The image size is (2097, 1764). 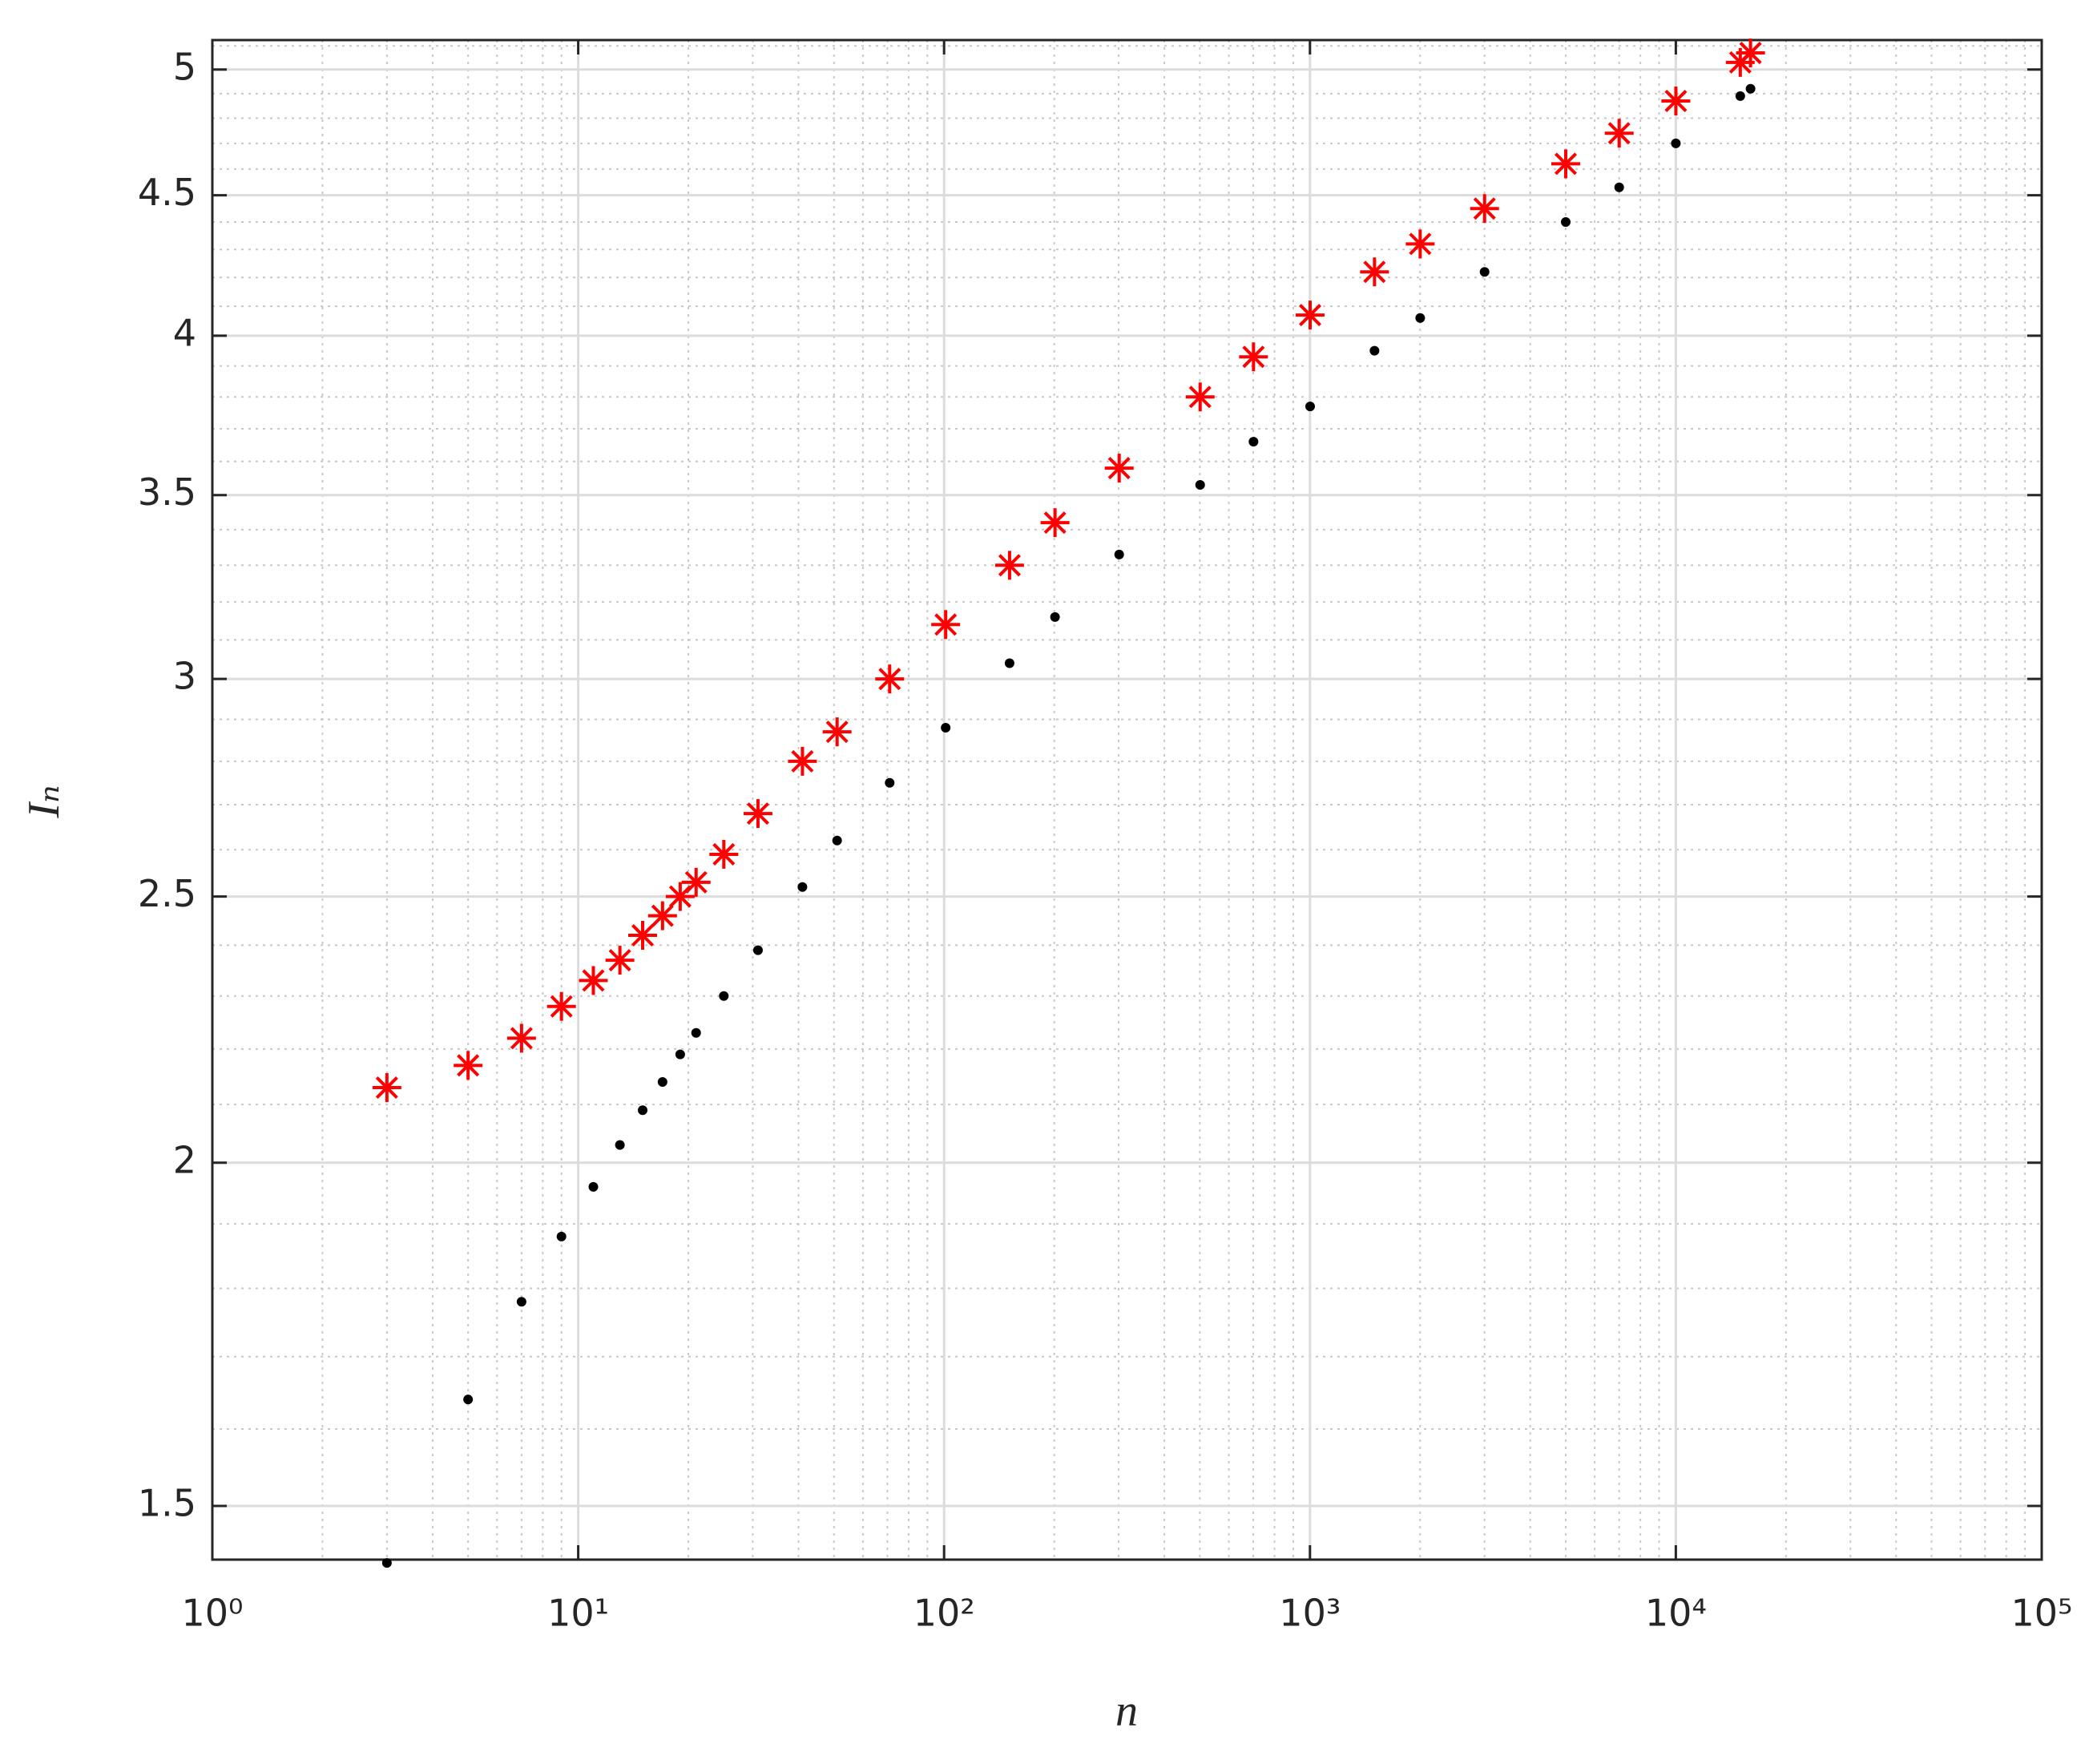 I want to click on y-tick-label: 3.5, so click(x=167, y=492).